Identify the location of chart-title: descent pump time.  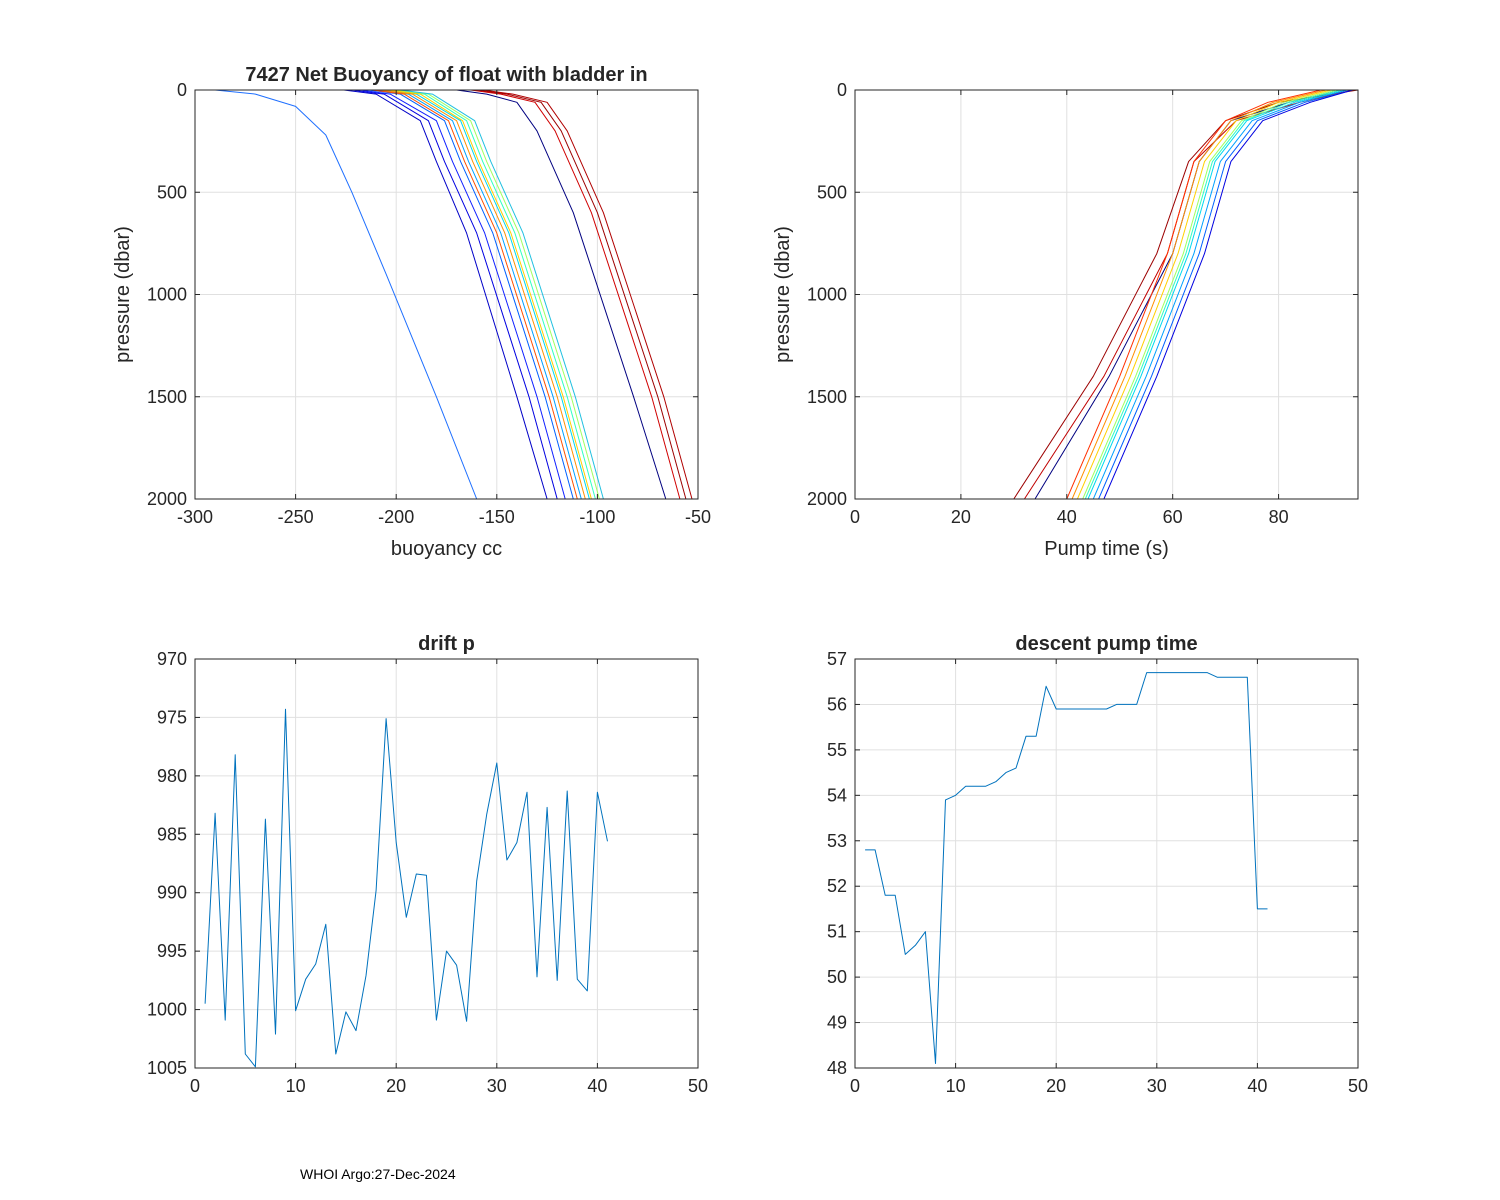
(1106, 644).